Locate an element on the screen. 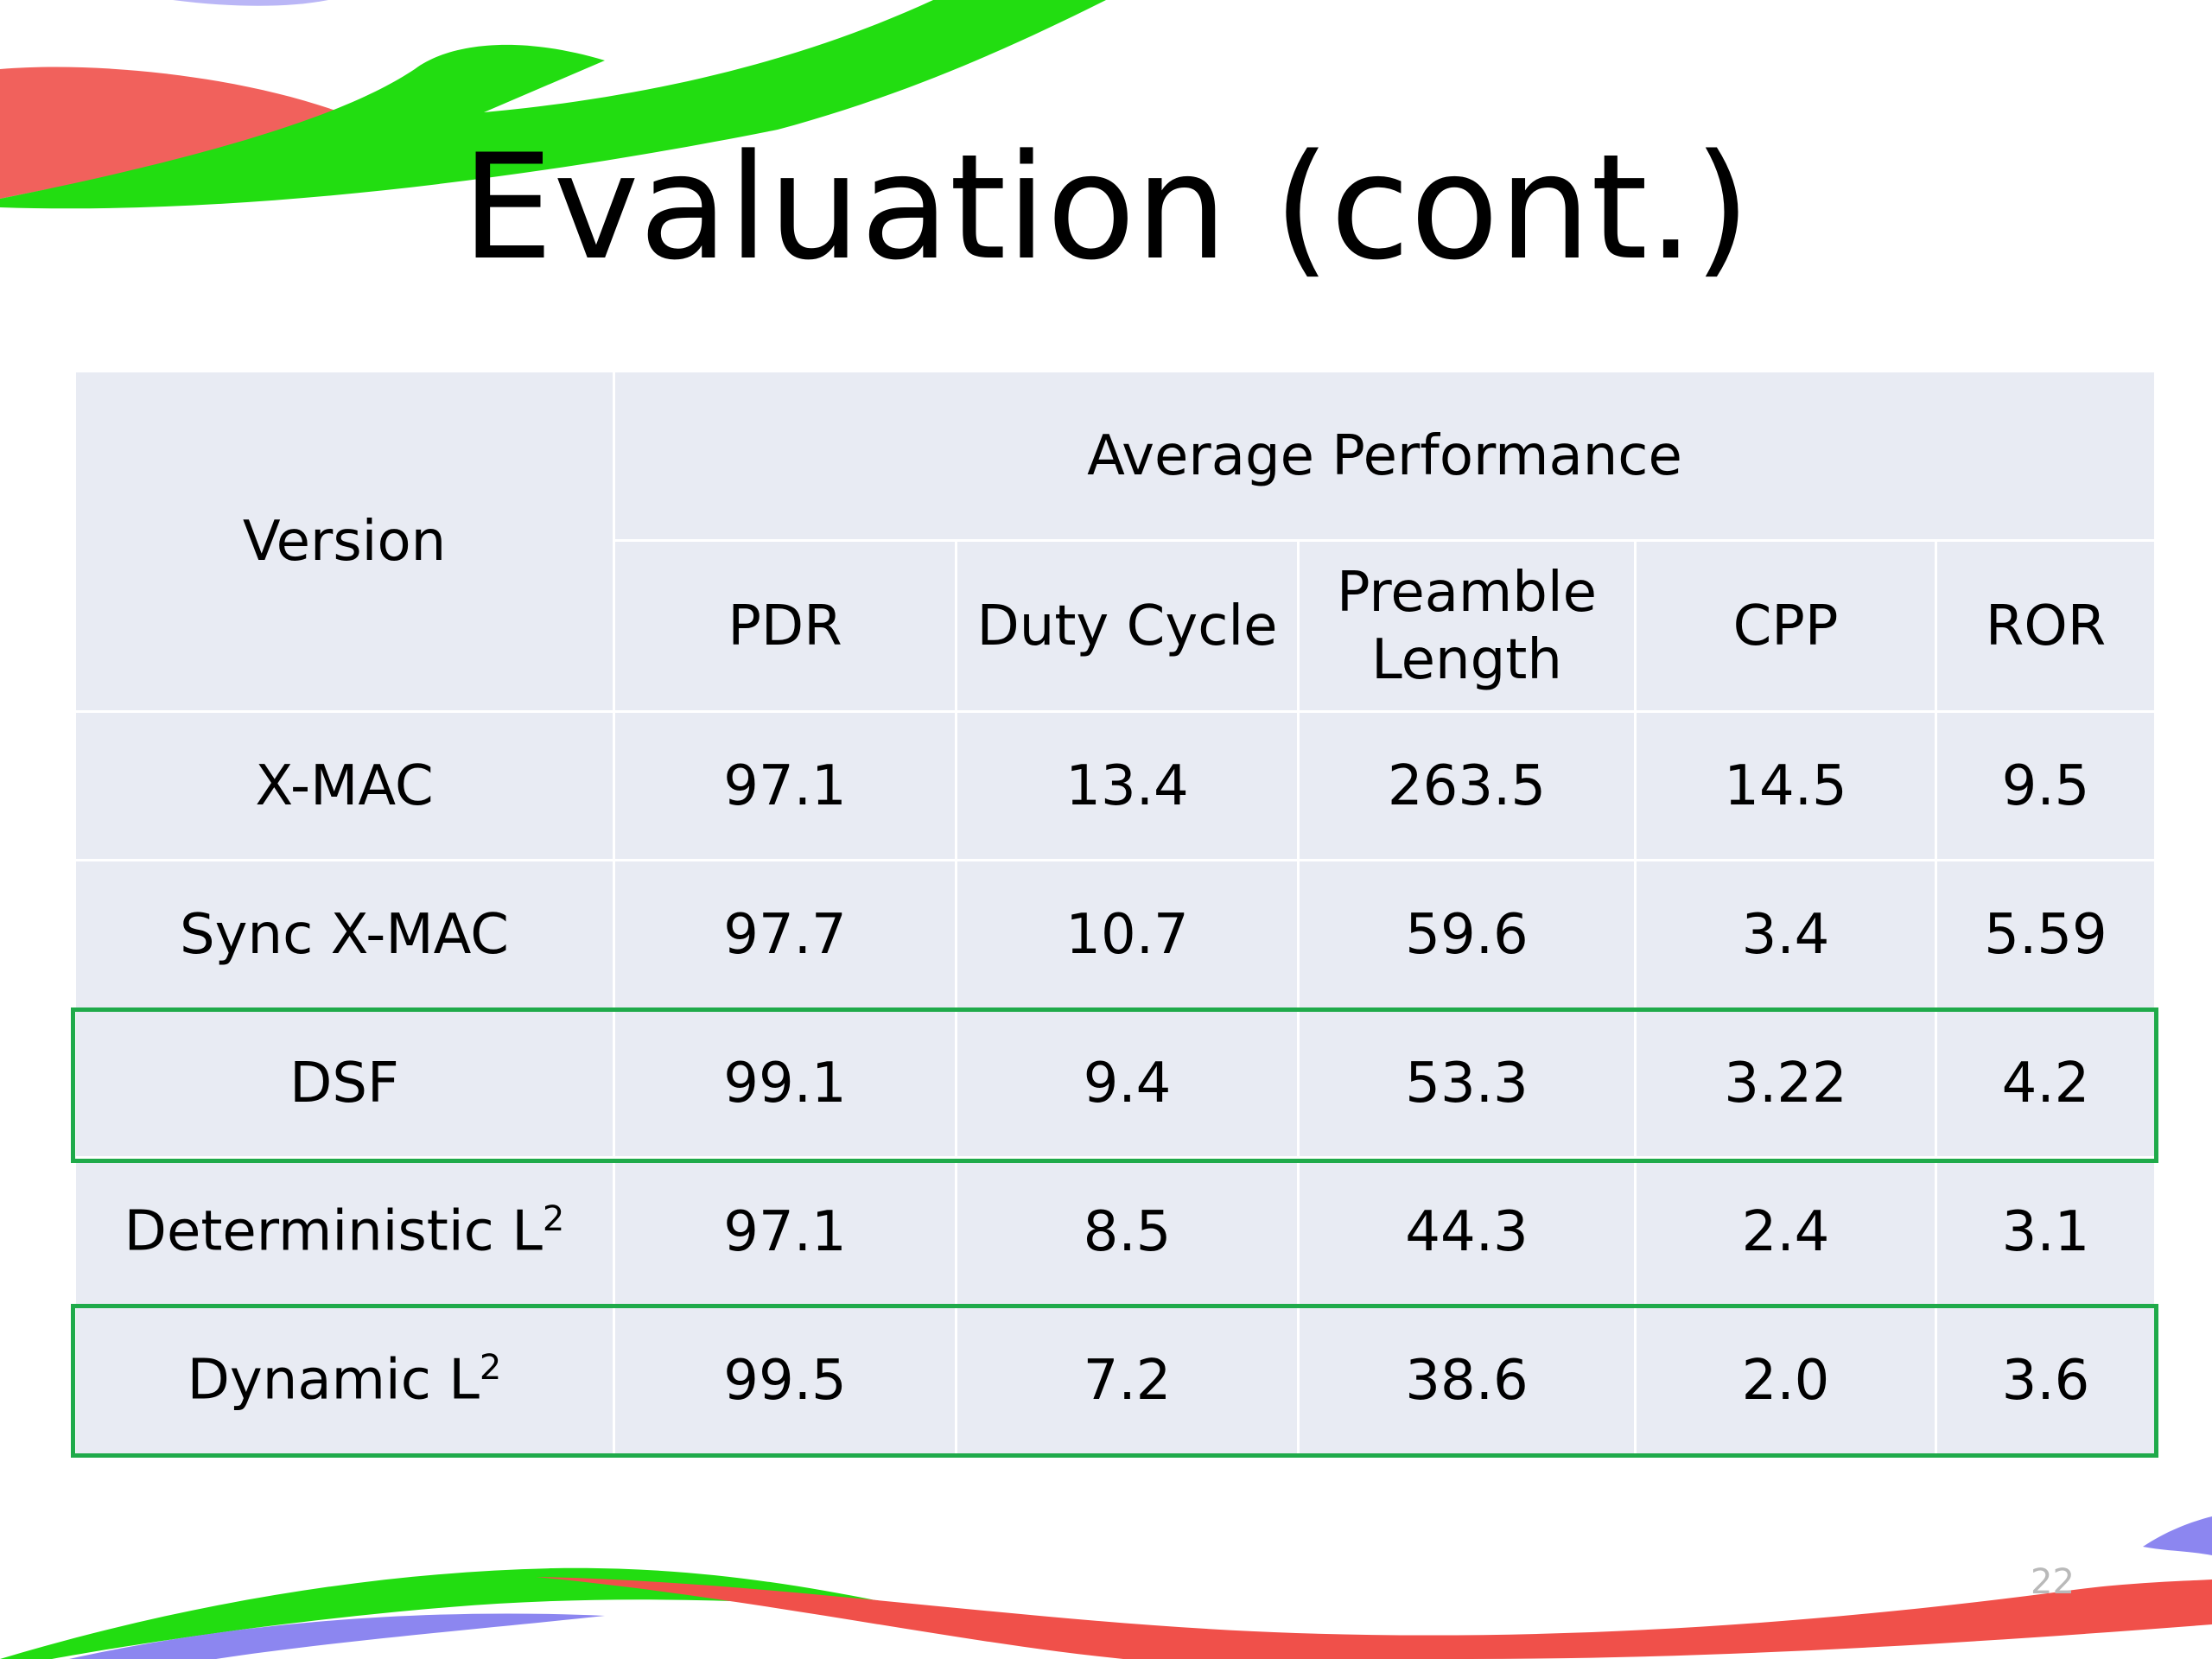 The height and width of the screenshot is (1659, 2212). cell-ror: 3.1 is located at coordinates (2046, 1231).